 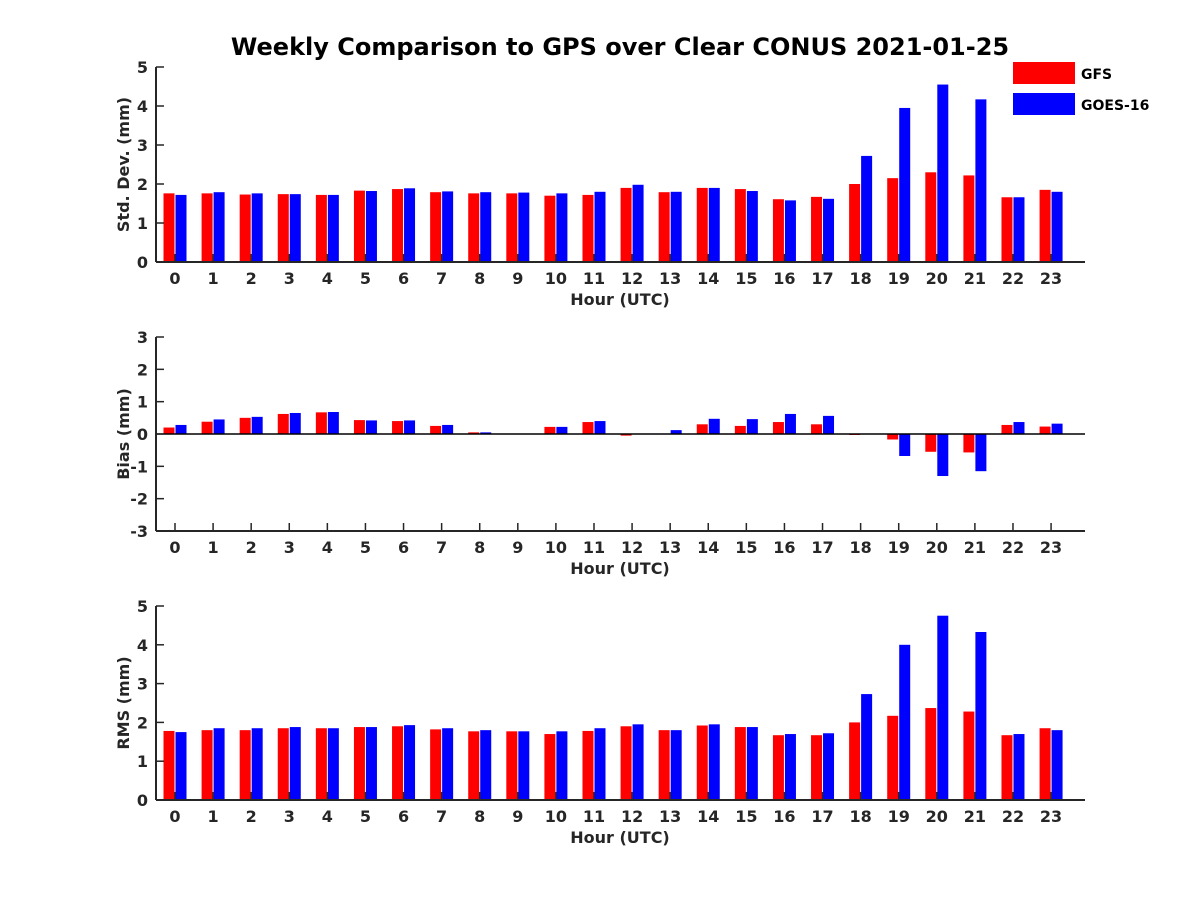 I want to click on std-dev-xtick-label: 3, so click(x=289, y=278).